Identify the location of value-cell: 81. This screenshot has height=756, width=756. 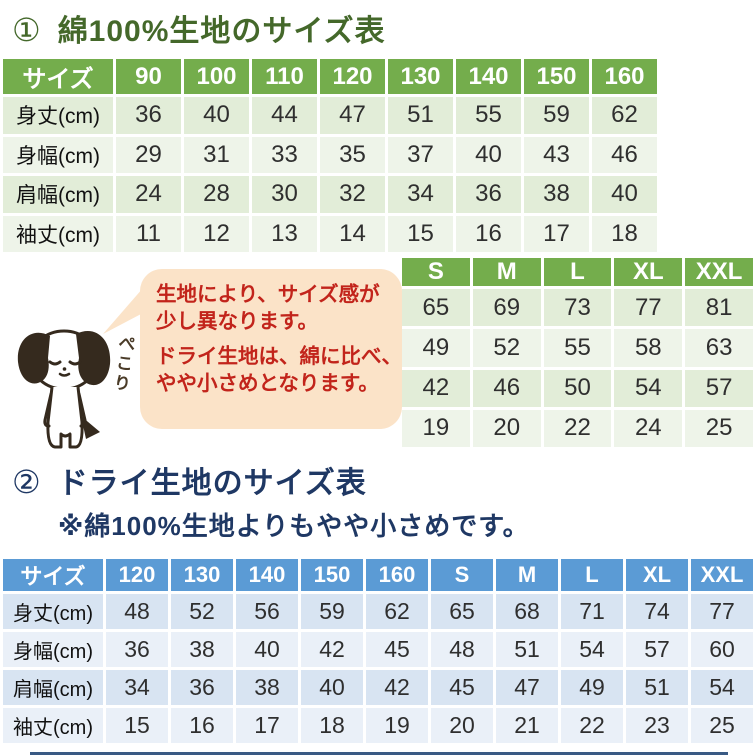
(719, 308).